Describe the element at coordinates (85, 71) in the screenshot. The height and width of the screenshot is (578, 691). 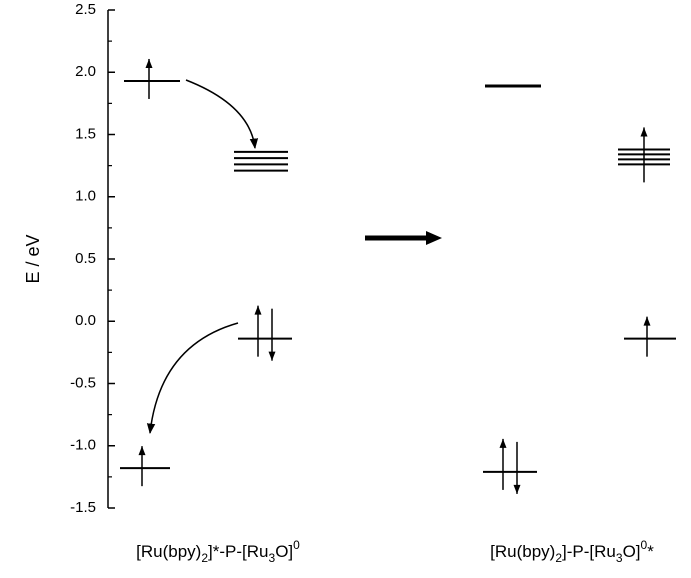
I see `y-tick-label: 2.0` at that location.